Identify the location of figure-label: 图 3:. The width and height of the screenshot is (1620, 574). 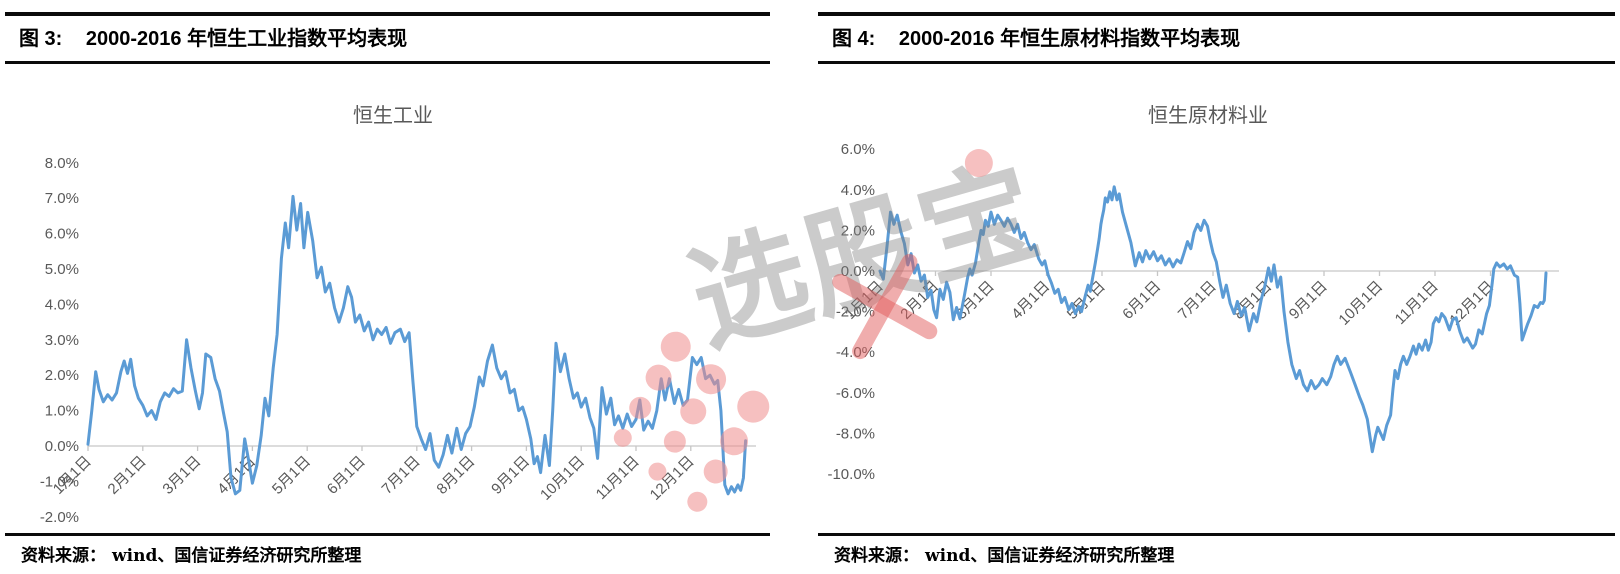
(41, 39).